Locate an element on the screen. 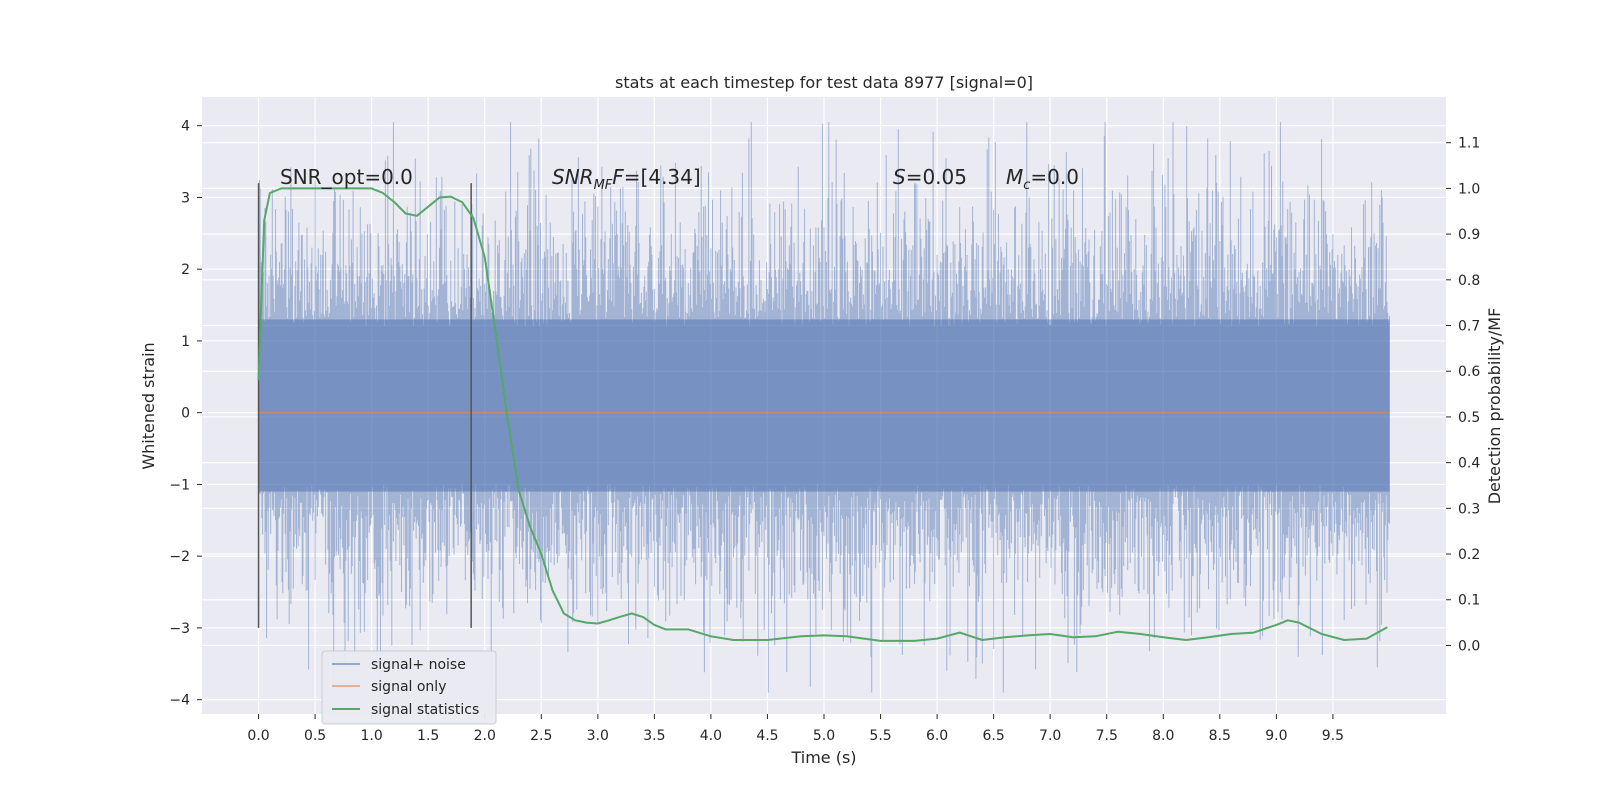 This screenshot has width=1600, height=800. y-right-tick-5: 0.5 is located at coordinates (1469, 418).